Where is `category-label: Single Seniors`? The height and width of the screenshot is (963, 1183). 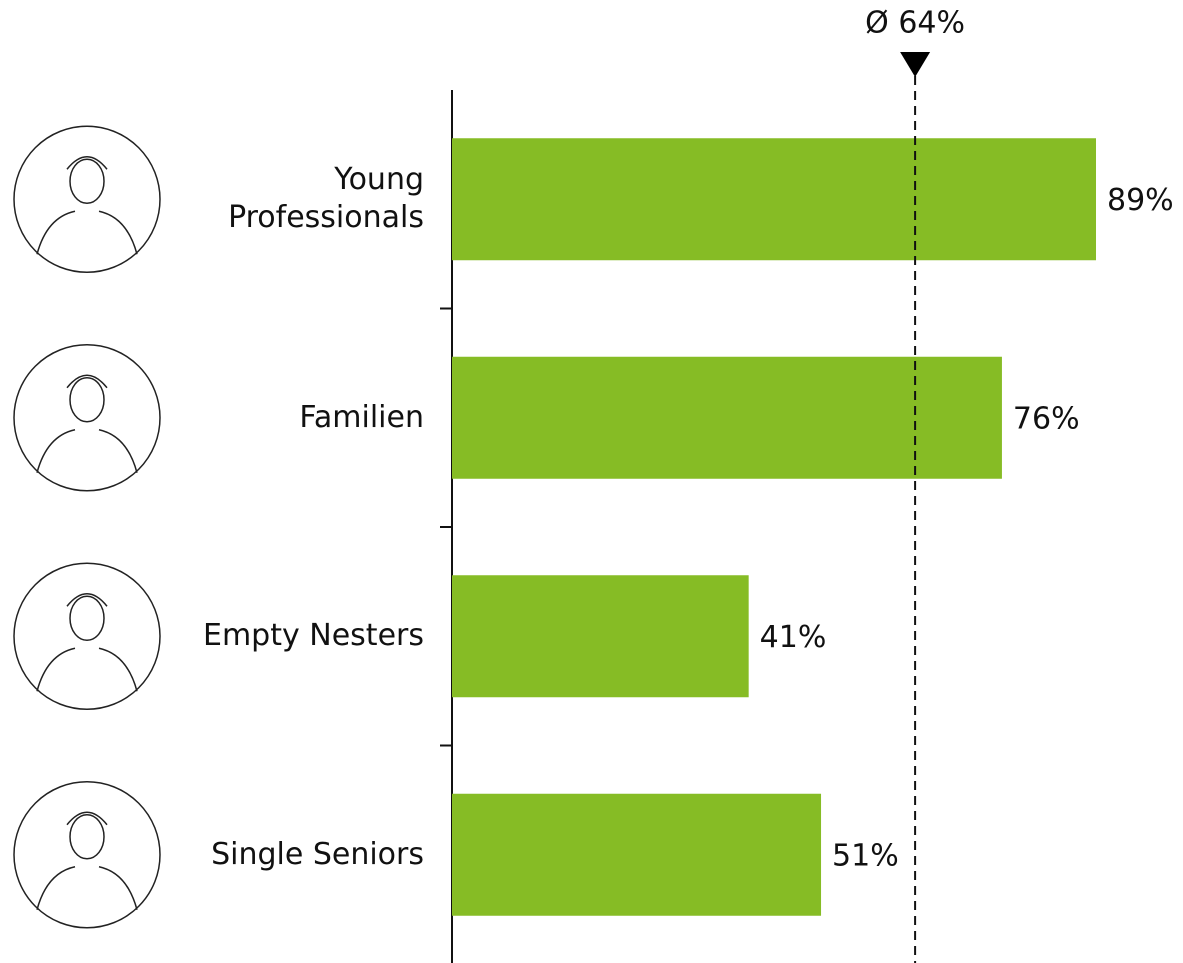 category-label: Single Seniors is located at coordinates (299, 855).